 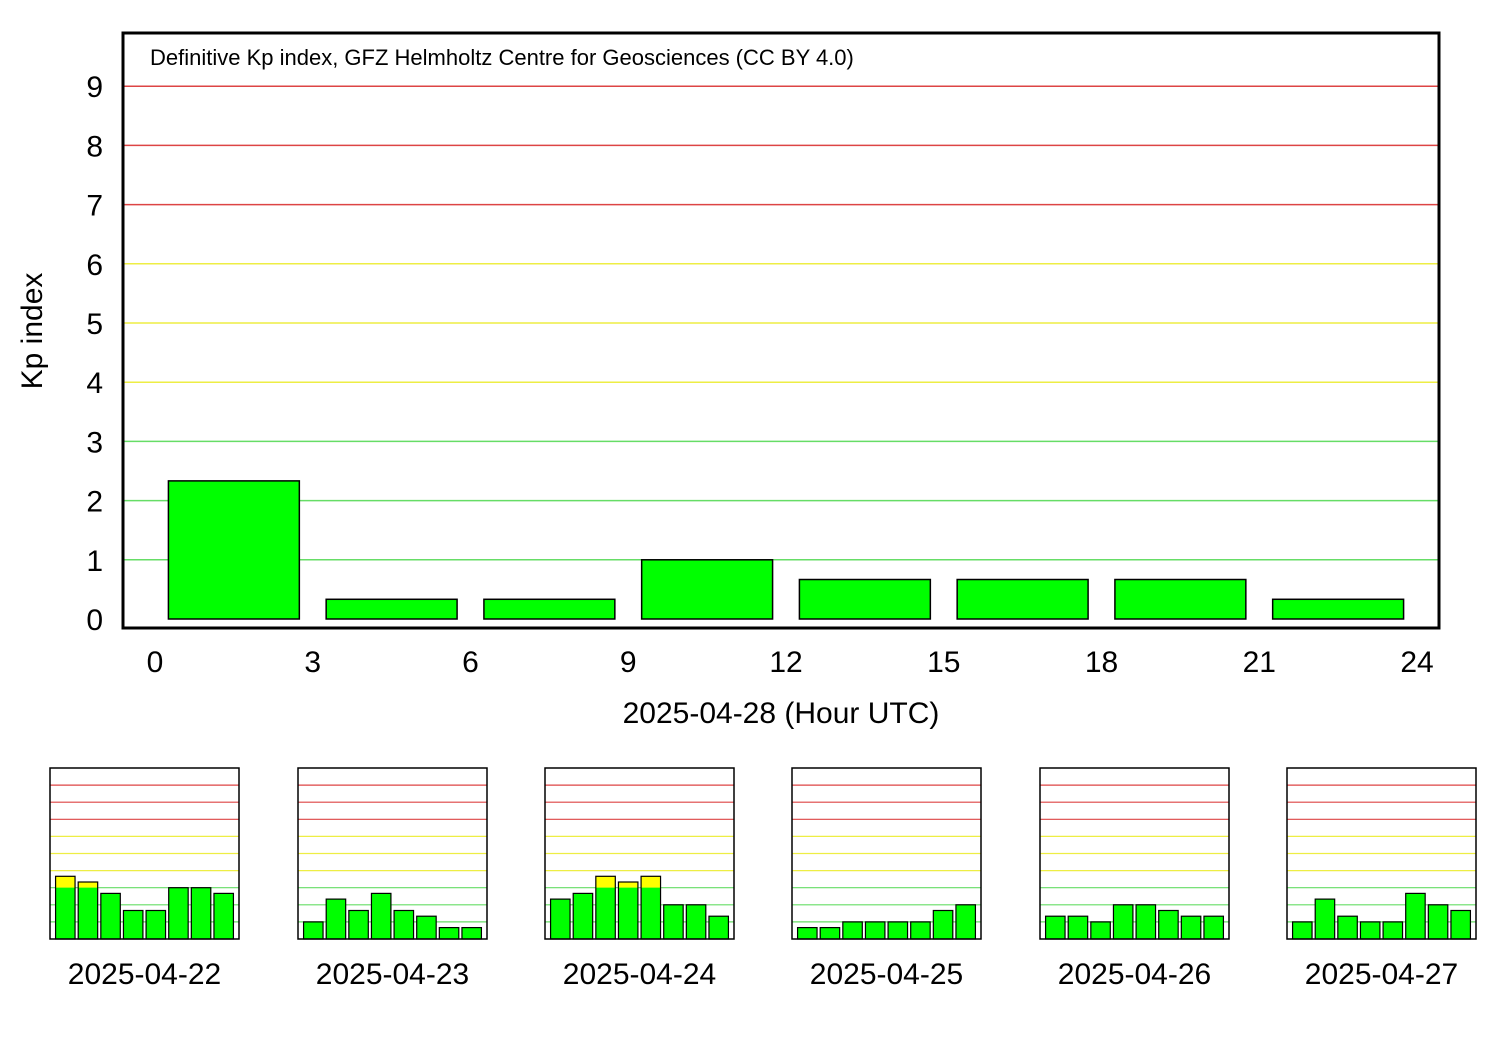 What do you see at coordinates (155, 662) in the screenshot?
I see `x-tick-label: 0` at bounding box center [155, 662].